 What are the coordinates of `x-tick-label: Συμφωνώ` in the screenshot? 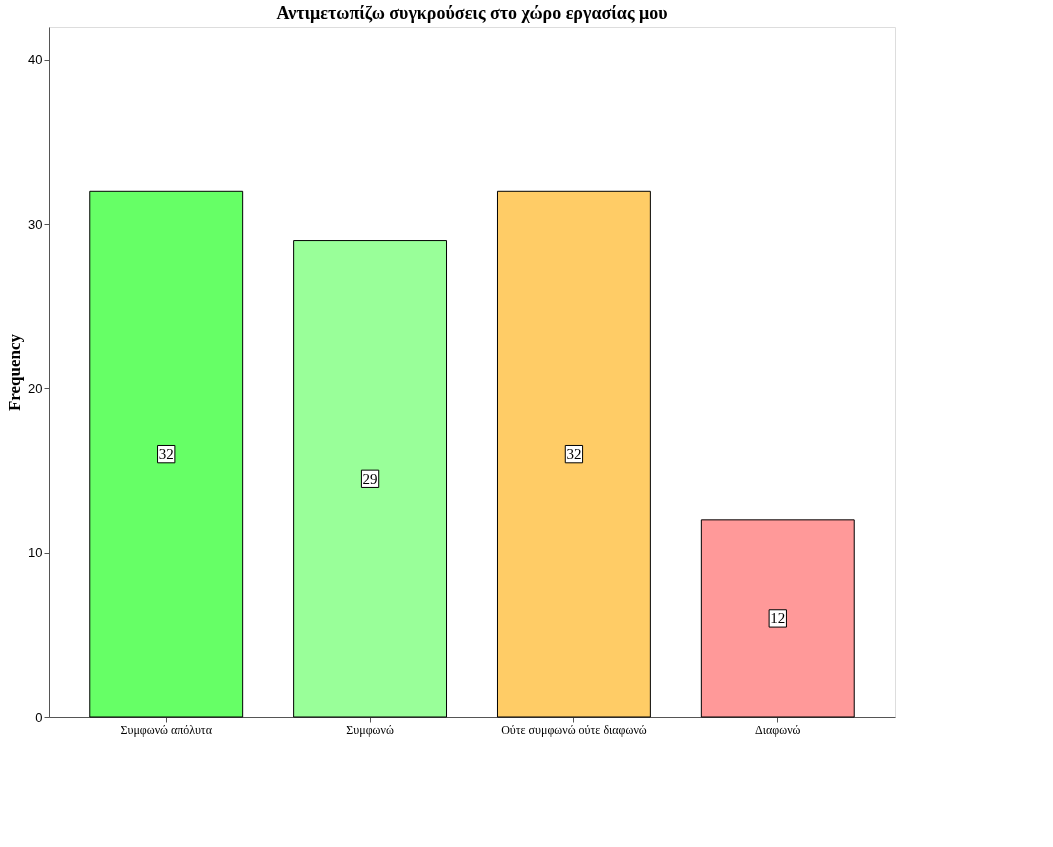 It's located at (370, 729).